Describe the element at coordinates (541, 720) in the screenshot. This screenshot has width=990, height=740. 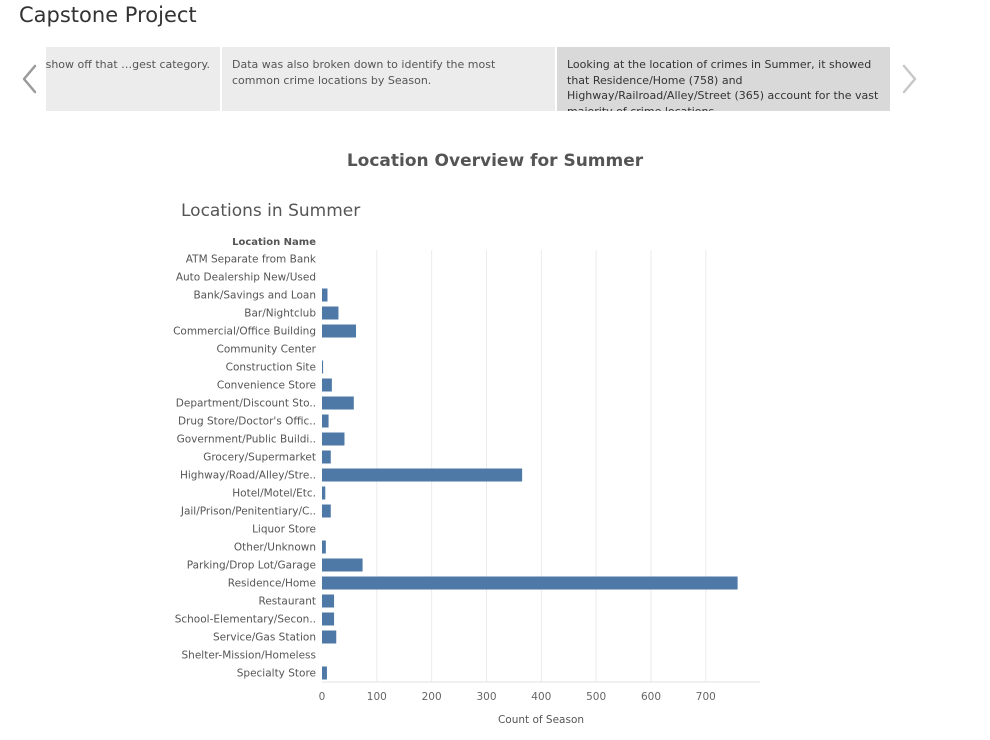
I see `x-axis-label: Count of Season` at that location.